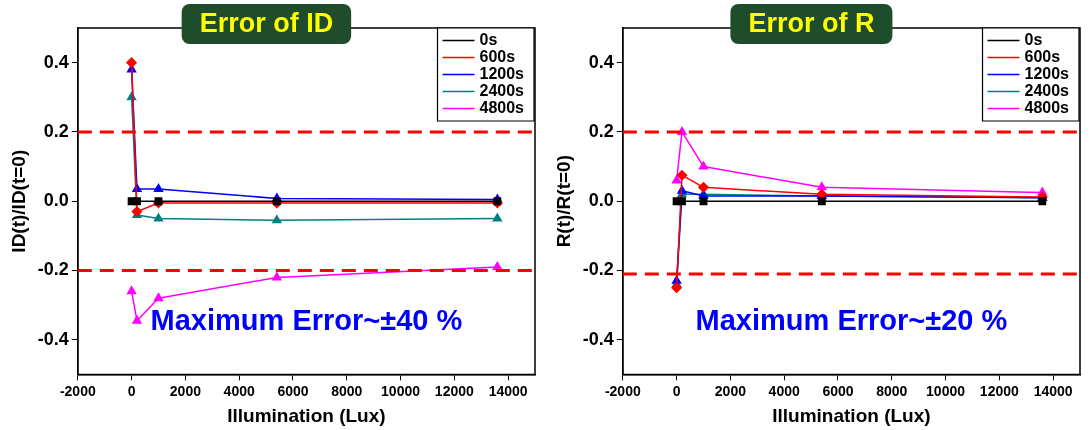  I want to click on chart-title: Error of ID, so click(266, 23).